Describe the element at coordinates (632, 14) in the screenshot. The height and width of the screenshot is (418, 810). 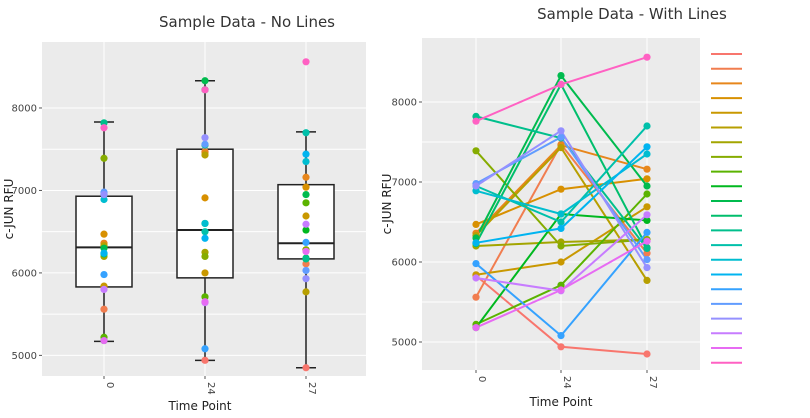
I see `right-chart-title: Sample Data - With Lines` at that location.